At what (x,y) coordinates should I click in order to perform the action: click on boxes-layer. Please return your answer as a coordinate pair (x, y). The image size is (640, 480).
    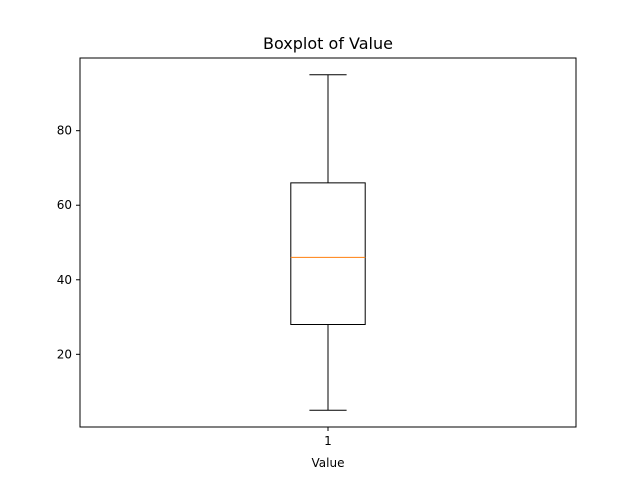
    Looking at the image, I should click on (328, 242).